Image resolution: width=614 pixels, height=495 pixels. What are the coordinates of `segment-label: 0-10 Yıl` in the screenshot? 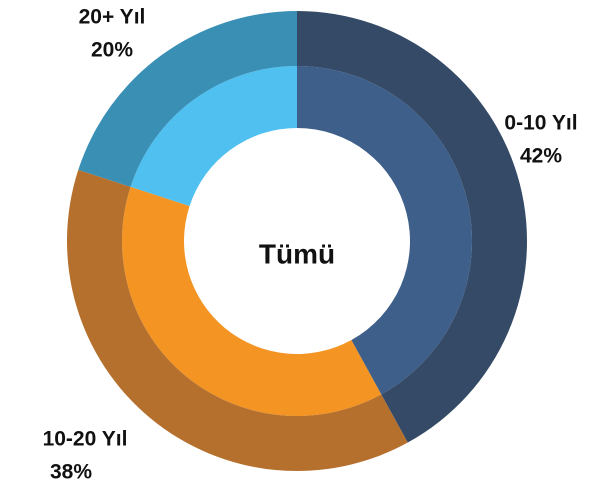 It's located at (540, 123).